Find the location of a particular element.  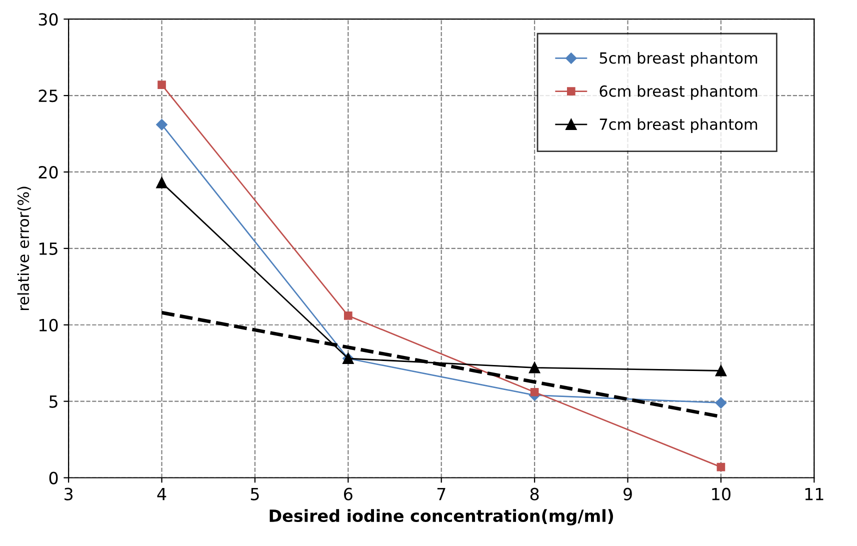

y-tick-label: 20 is located at coordinates (48, 172).